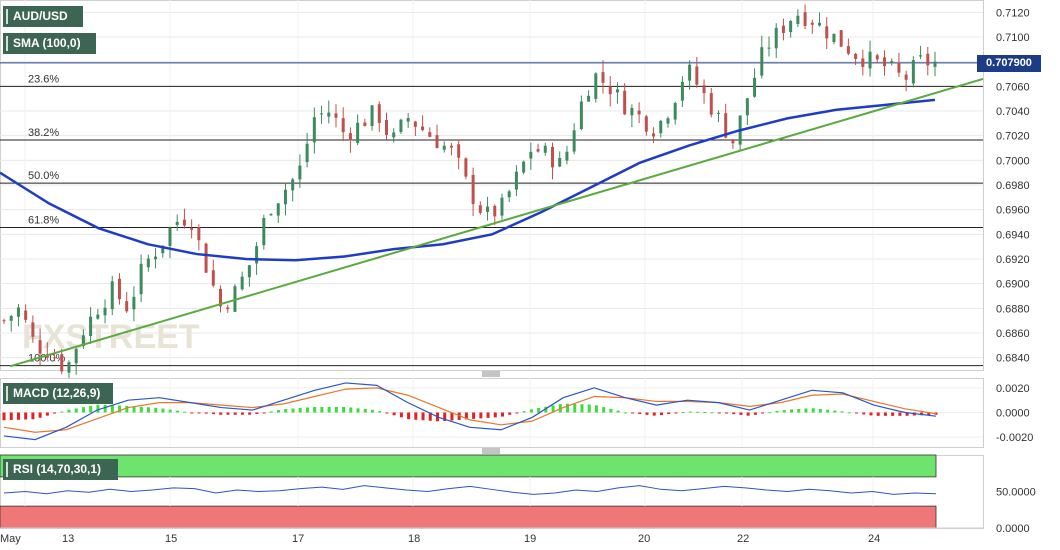  I want to click on macd-indicator-label: MACD (12,26,9), so click(58, 393).